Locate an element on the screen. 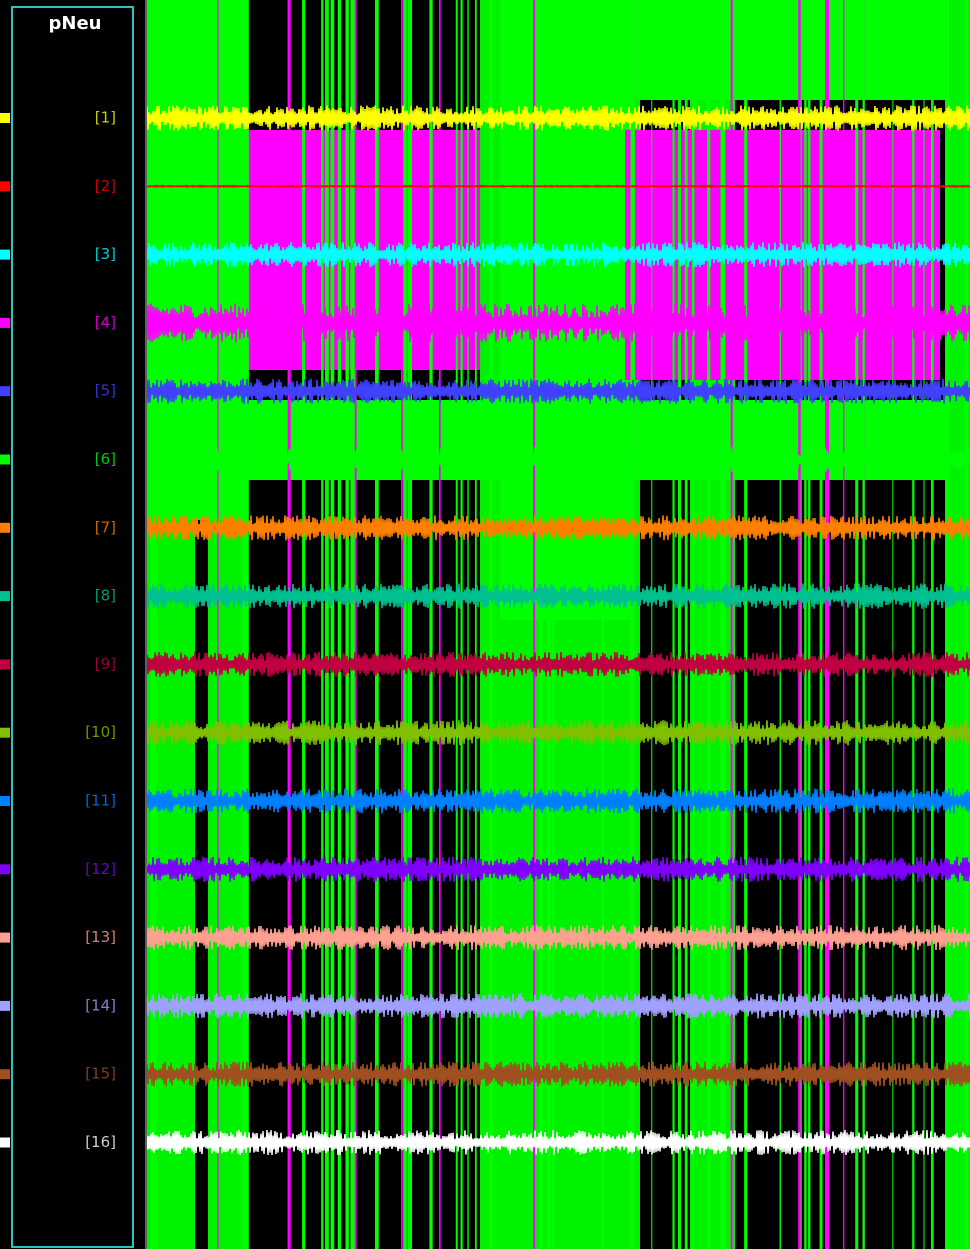 Image resolution: width=970 pixels, height=1249 pixels. channel-label: [10] is located at coordinates (100, 732).